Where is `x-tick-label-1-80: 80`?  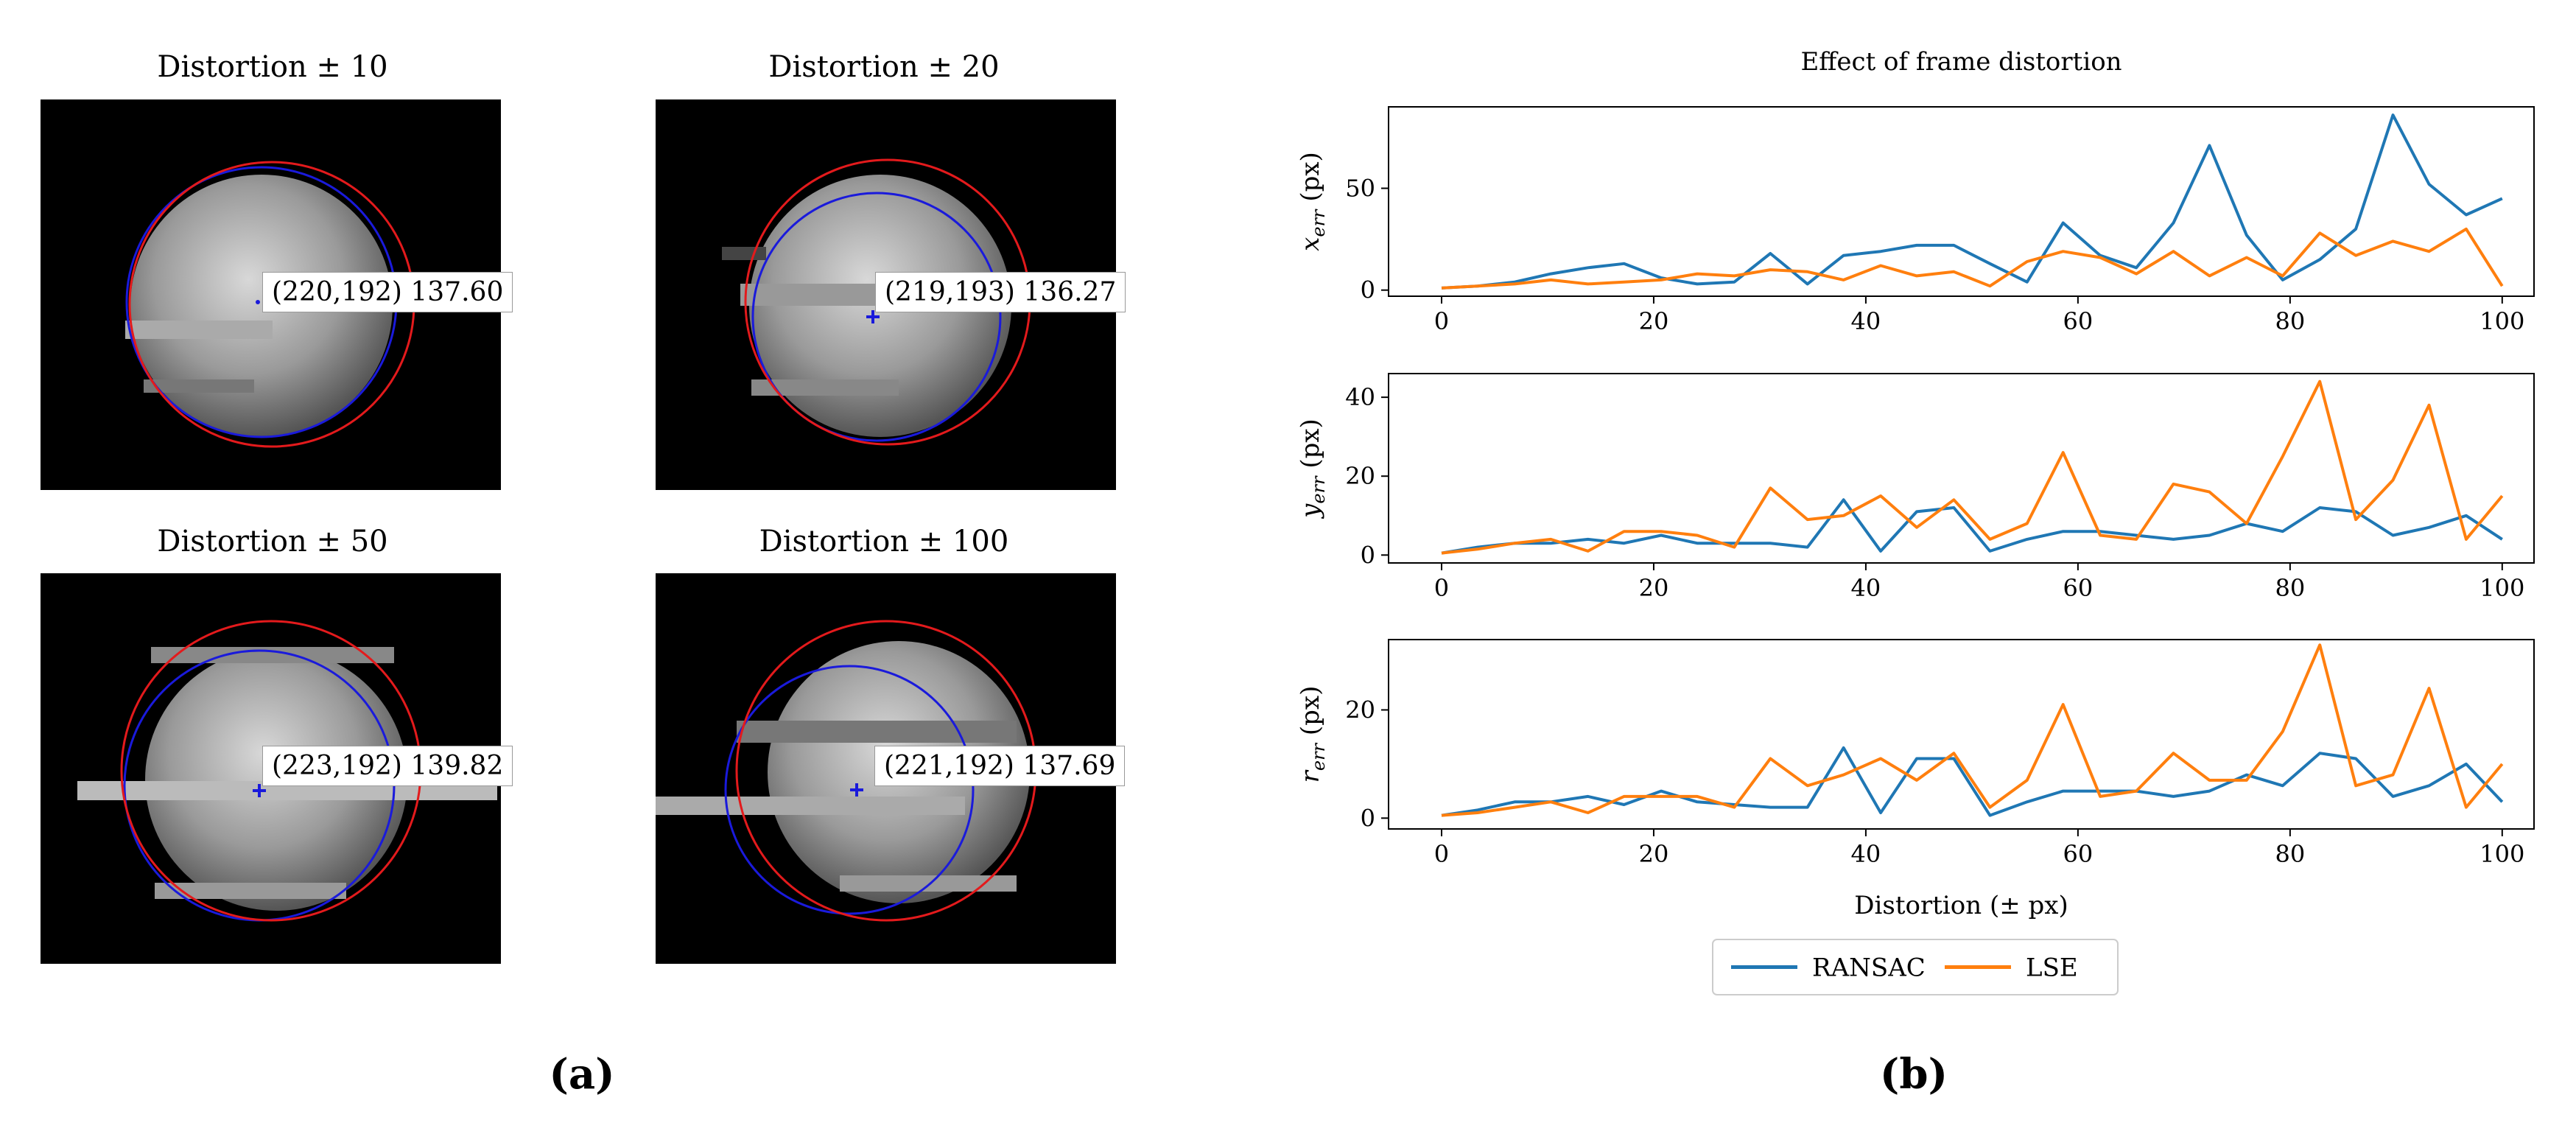
x-tick-label-1-80: 80 is located at coordinates (2290, 588).